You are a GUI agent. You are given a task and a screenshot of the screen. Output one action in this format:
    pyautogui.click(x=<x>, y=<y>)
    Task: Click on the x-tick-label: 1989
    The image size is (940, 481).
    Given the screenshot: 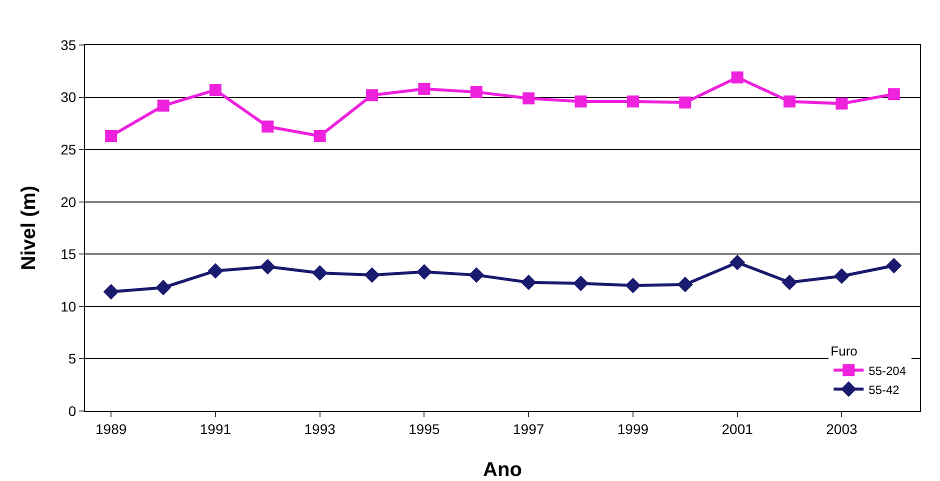 What is the action you would take?
    pyautogui.click(x=111, y=428)
    